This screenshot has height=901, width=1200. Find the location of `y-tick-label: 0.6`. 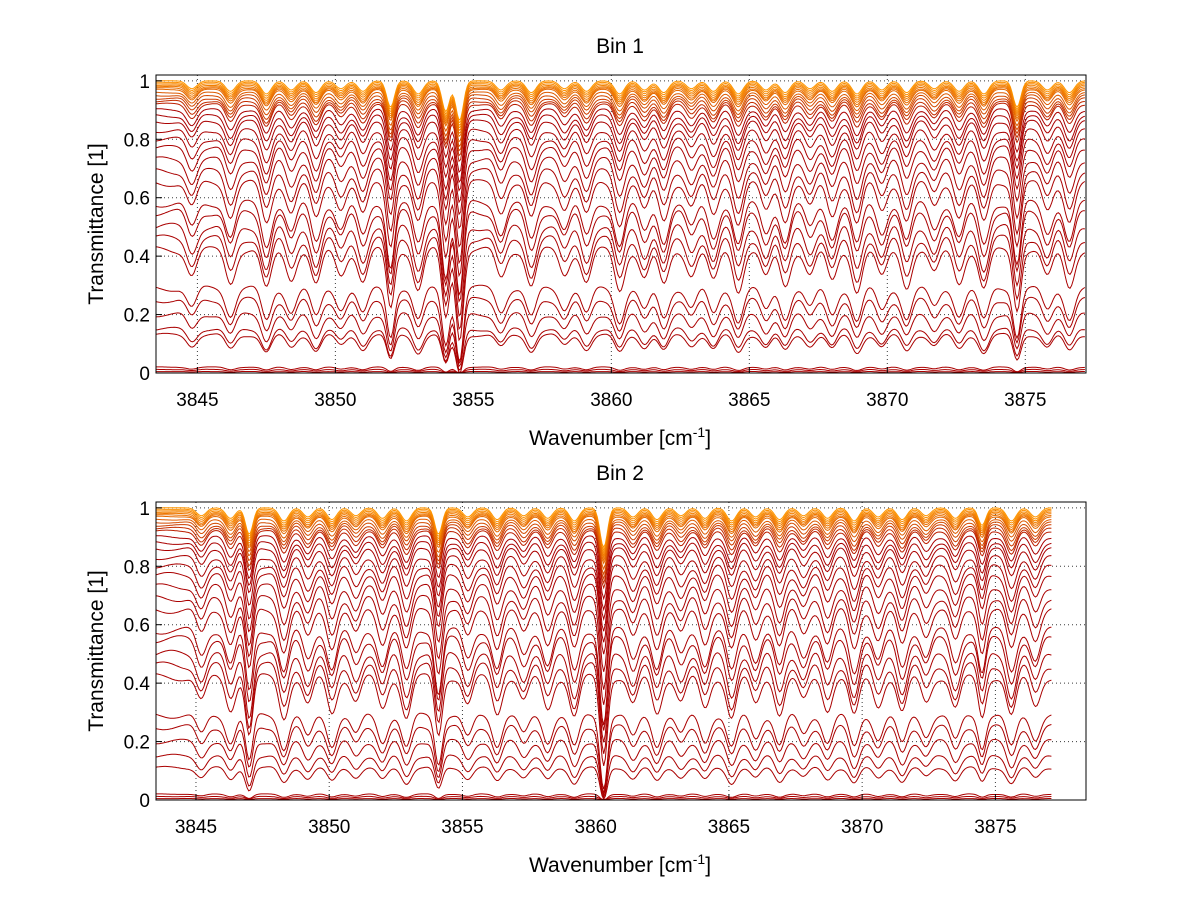

y-tick-label: 0.6 is located at coordinates (137, 626).